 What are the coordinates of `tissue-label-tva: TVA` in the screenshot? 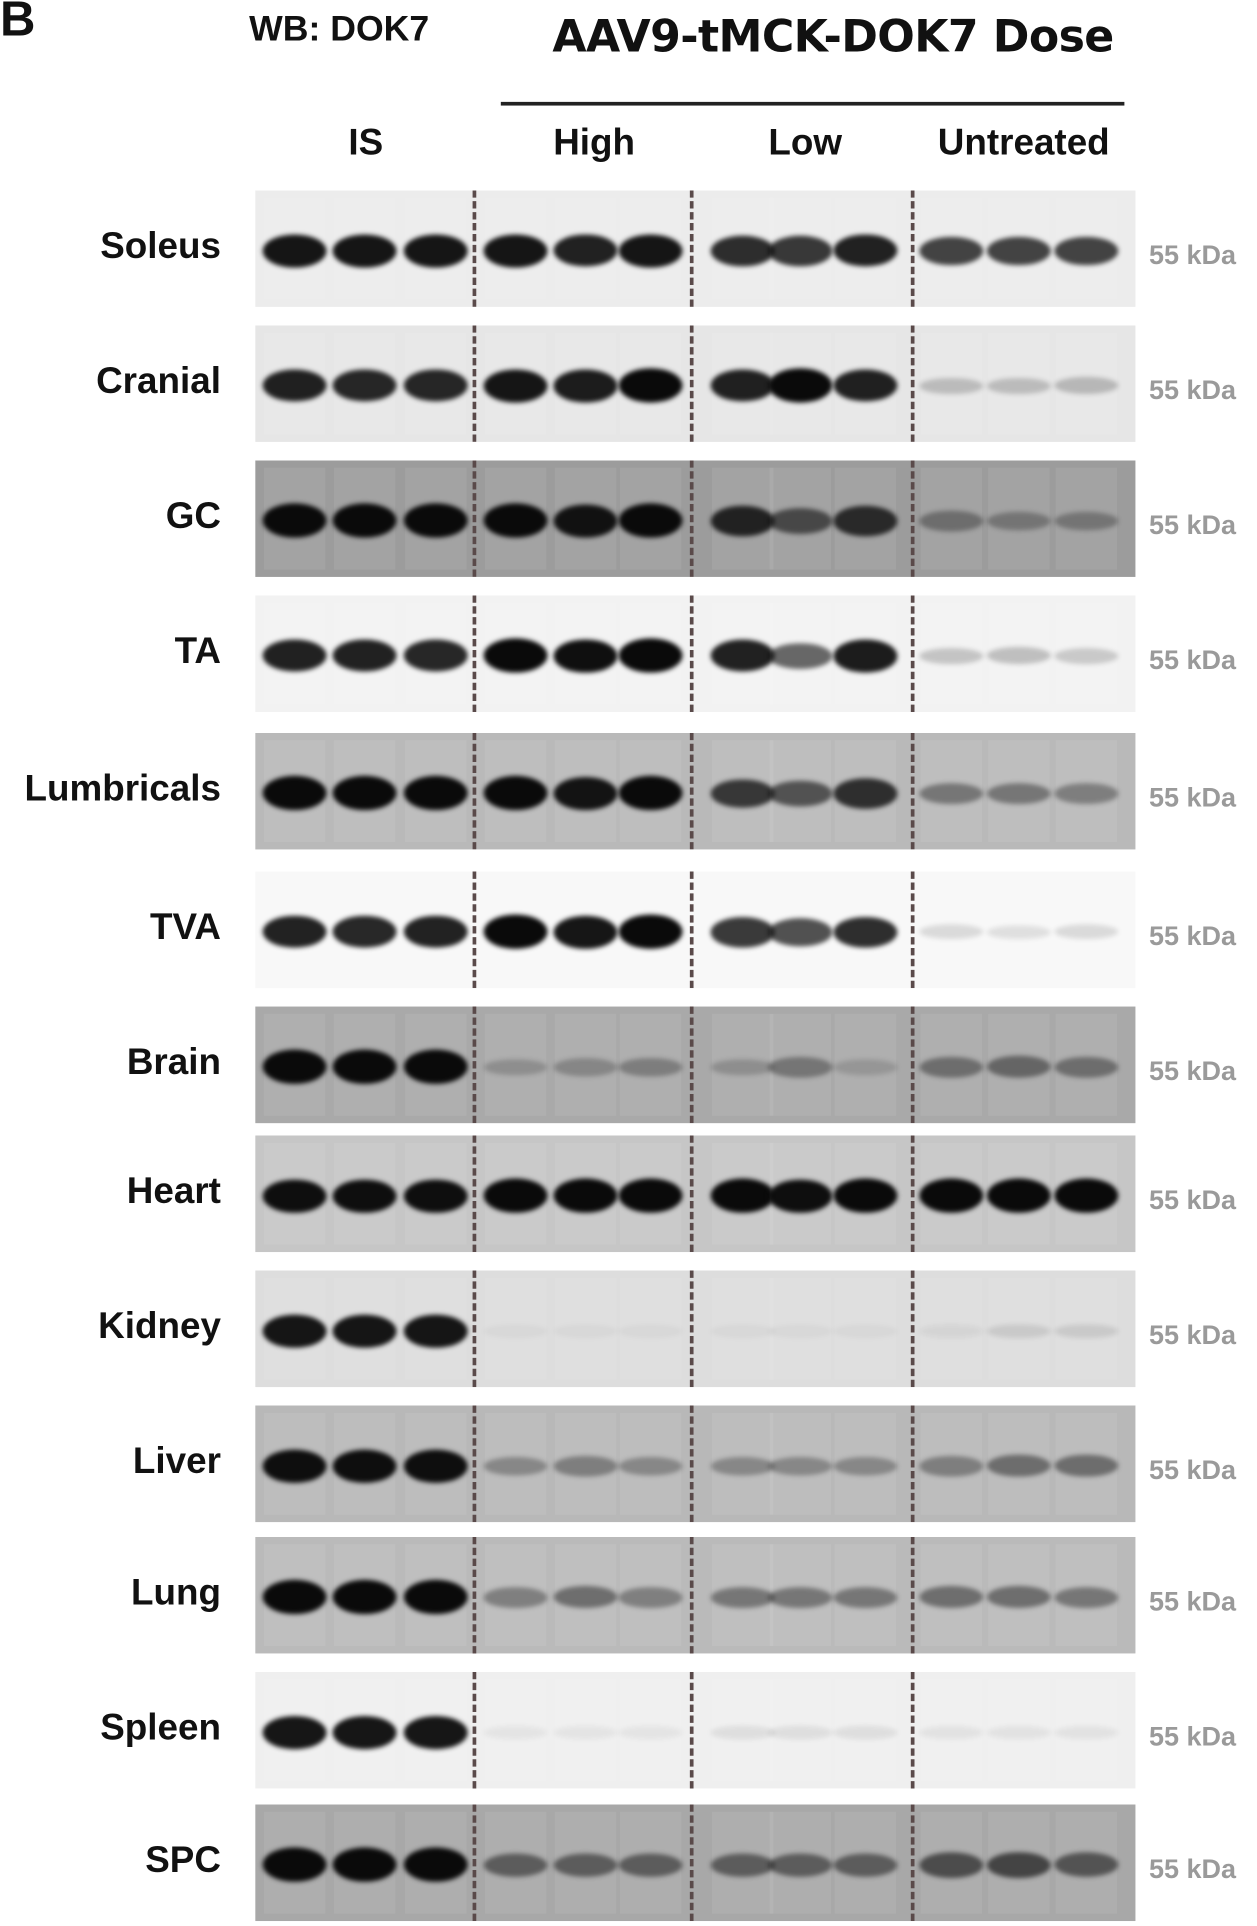 It's located at (185, 927).